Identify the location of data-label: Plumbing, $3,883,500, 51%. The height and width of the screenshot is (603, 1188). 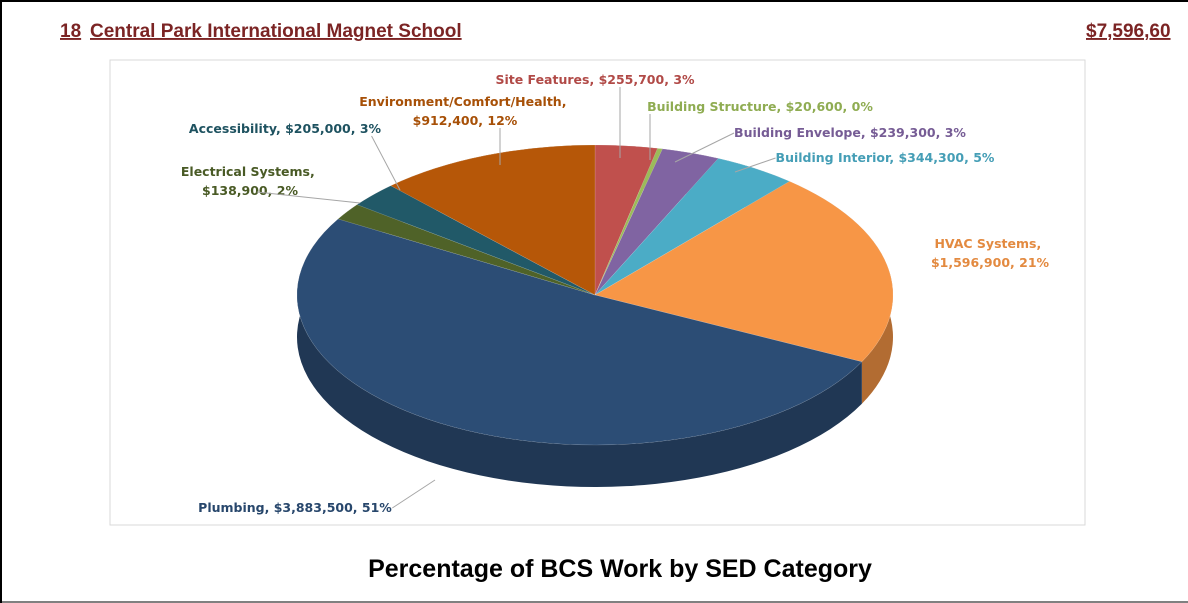
(295, 507).